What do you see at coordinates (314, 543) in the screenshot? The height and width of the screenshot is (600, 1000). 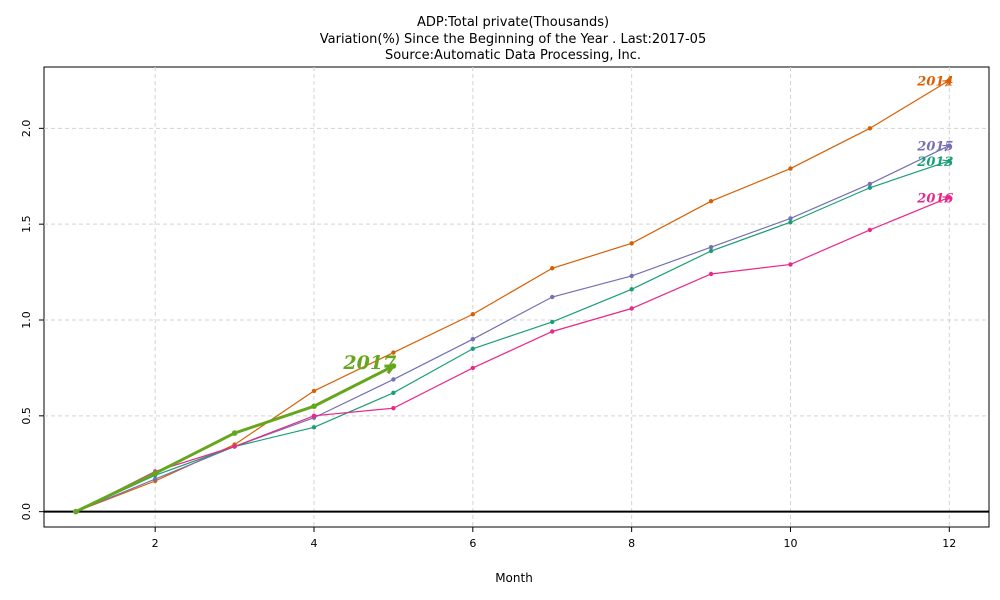 I see `x-tick-label: 4` at bounding box center [314, 543].